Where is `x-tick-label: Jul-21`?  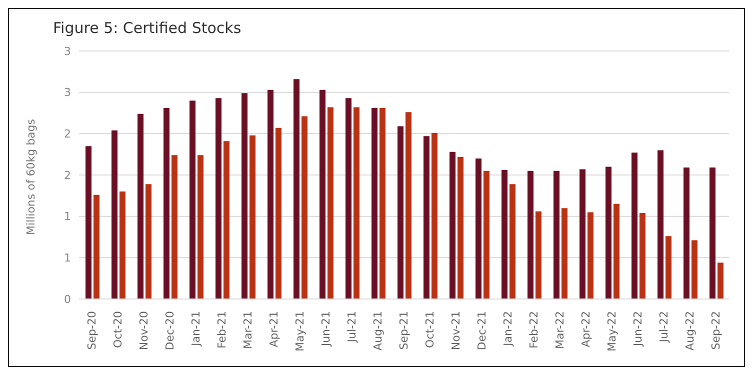
x-tick-label: Jul-21 is located at coordinates (352, 327).